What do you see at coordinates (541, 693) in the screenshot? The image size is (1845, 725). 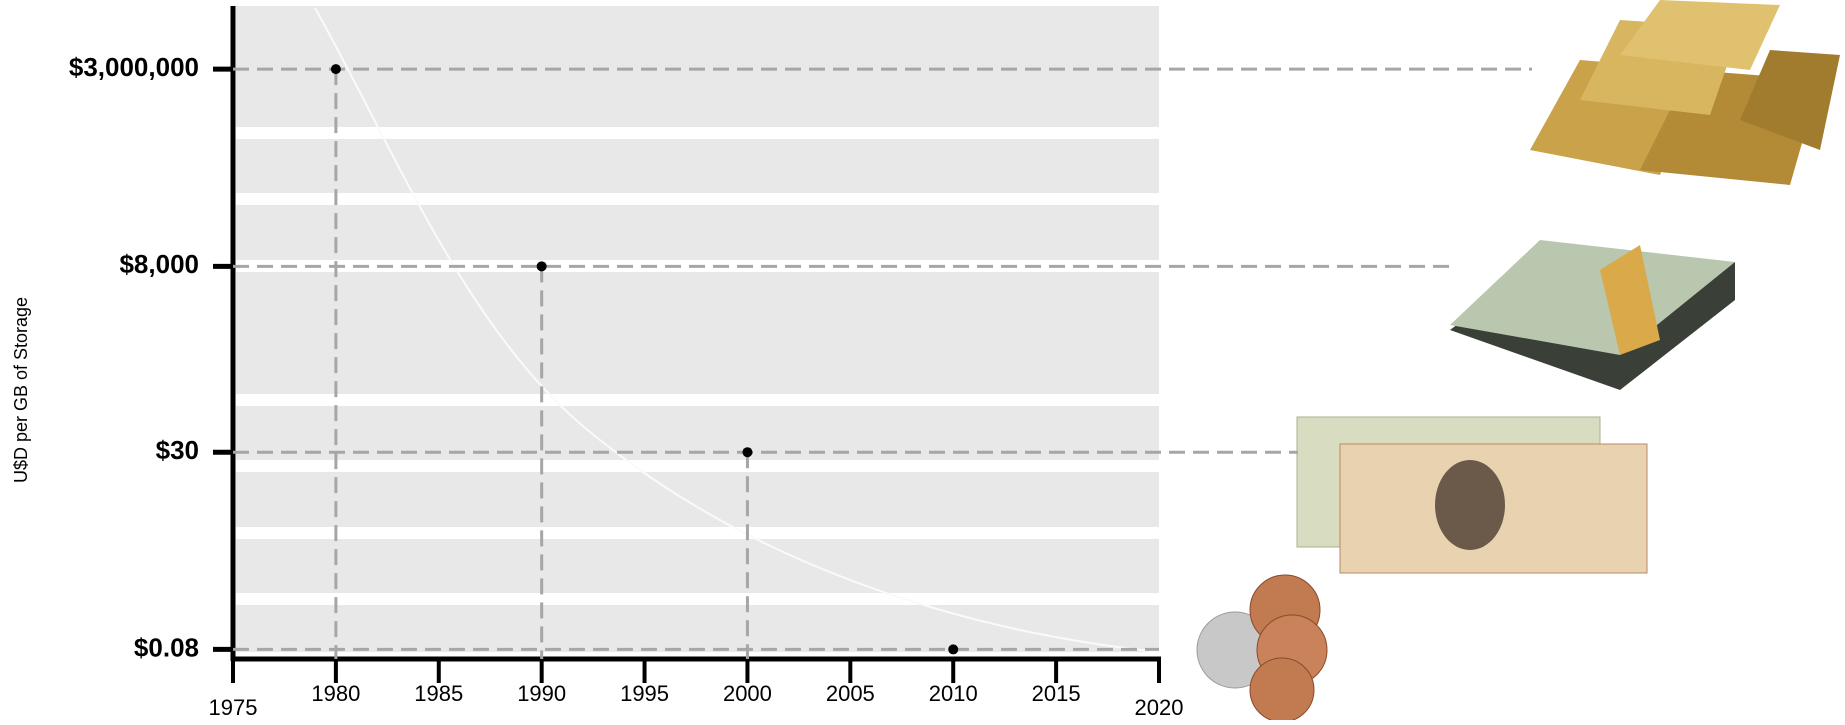 I see `x-tick-label: 1990` at bounding box center [541, 693].